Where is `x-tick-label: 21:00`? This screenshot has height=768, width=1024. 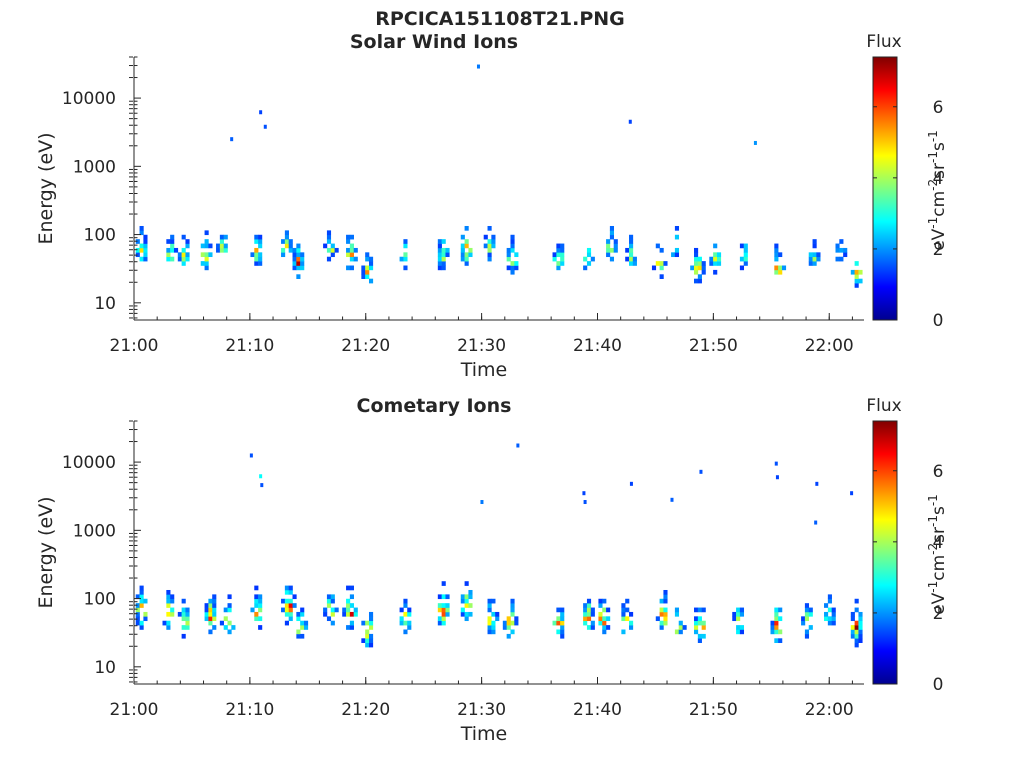
x-tick-label: 21:00 is located at coordinates (134, 346).